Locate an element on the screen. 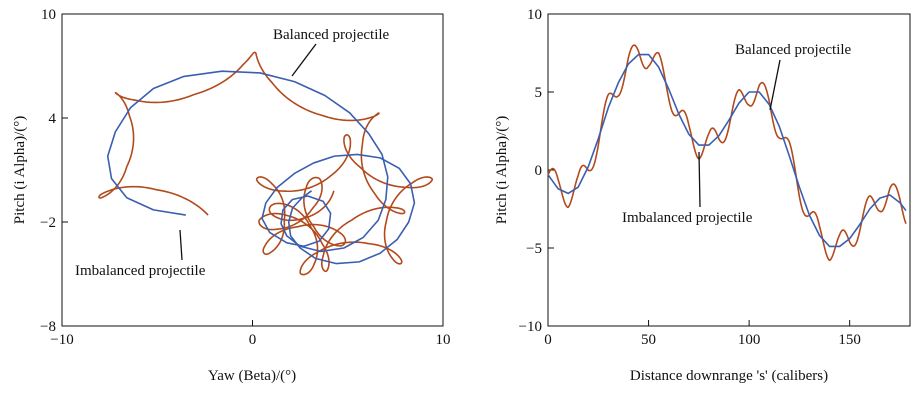 This screenshot has width=915, height=394. y-tick-label: −8 is located at coordinates (48, 327).